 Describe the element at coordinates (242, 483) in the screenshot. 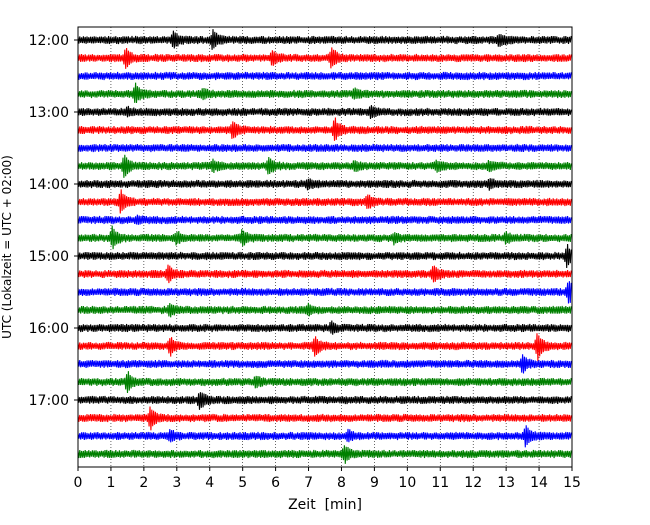

I see `x-tick-label-5: 5` at that location.